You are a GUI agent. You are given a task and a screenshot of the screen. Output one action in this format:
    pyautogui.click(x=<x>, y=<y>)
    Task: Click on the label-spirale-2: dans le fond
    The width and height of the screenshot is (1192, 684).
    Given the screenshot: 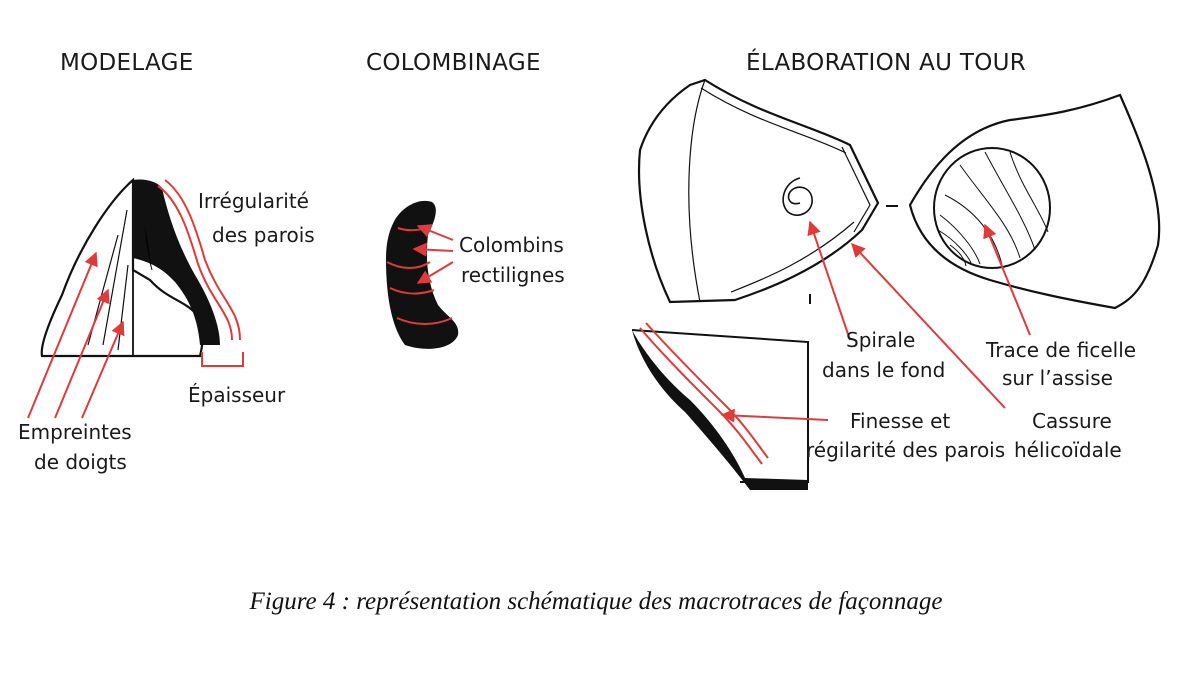 What is the action you would take?
    pyautogui.click(x=883, y=370)
    